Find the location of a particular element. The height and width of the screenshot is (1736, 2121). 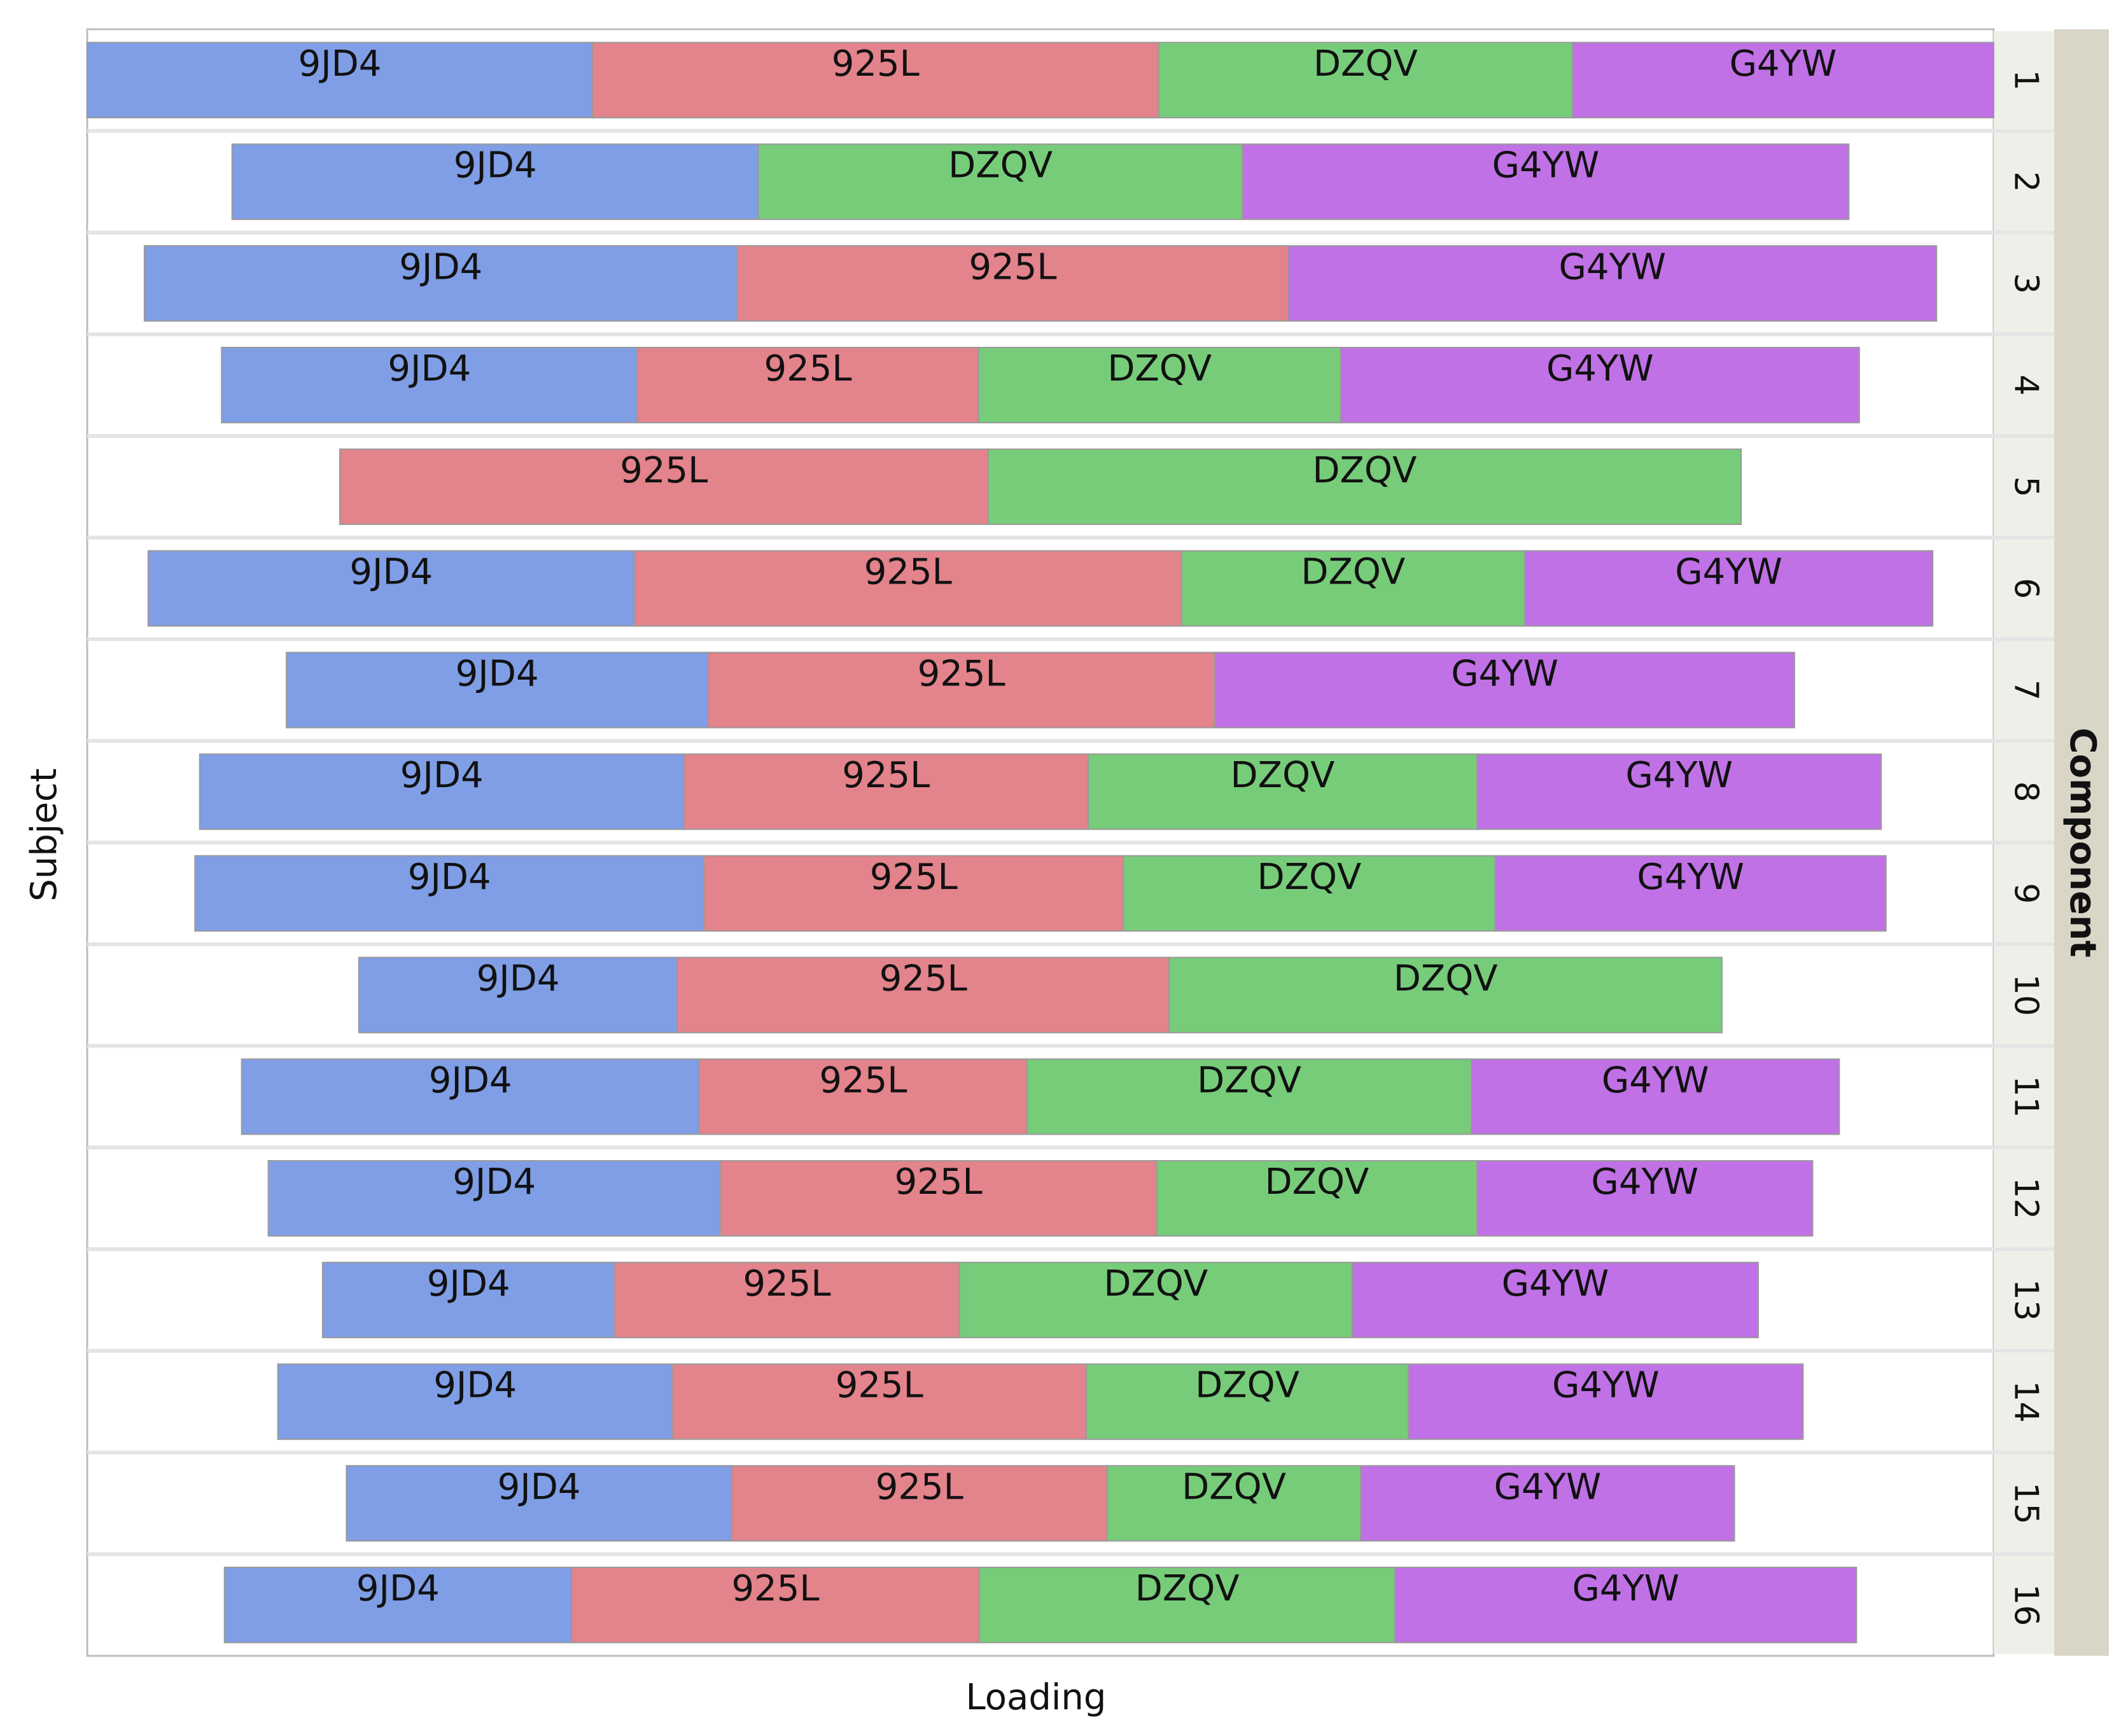

row-label: 12 is located at coordinates (2026, 1198).